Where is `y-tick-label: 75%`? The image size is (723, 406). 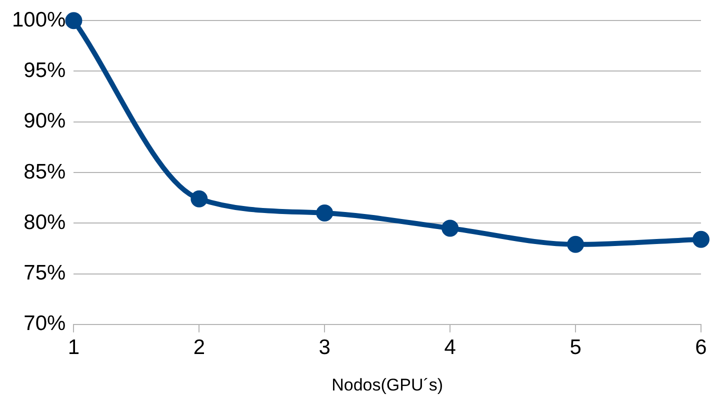 y-tick-label: 75% is located at coordinates (45, 273).